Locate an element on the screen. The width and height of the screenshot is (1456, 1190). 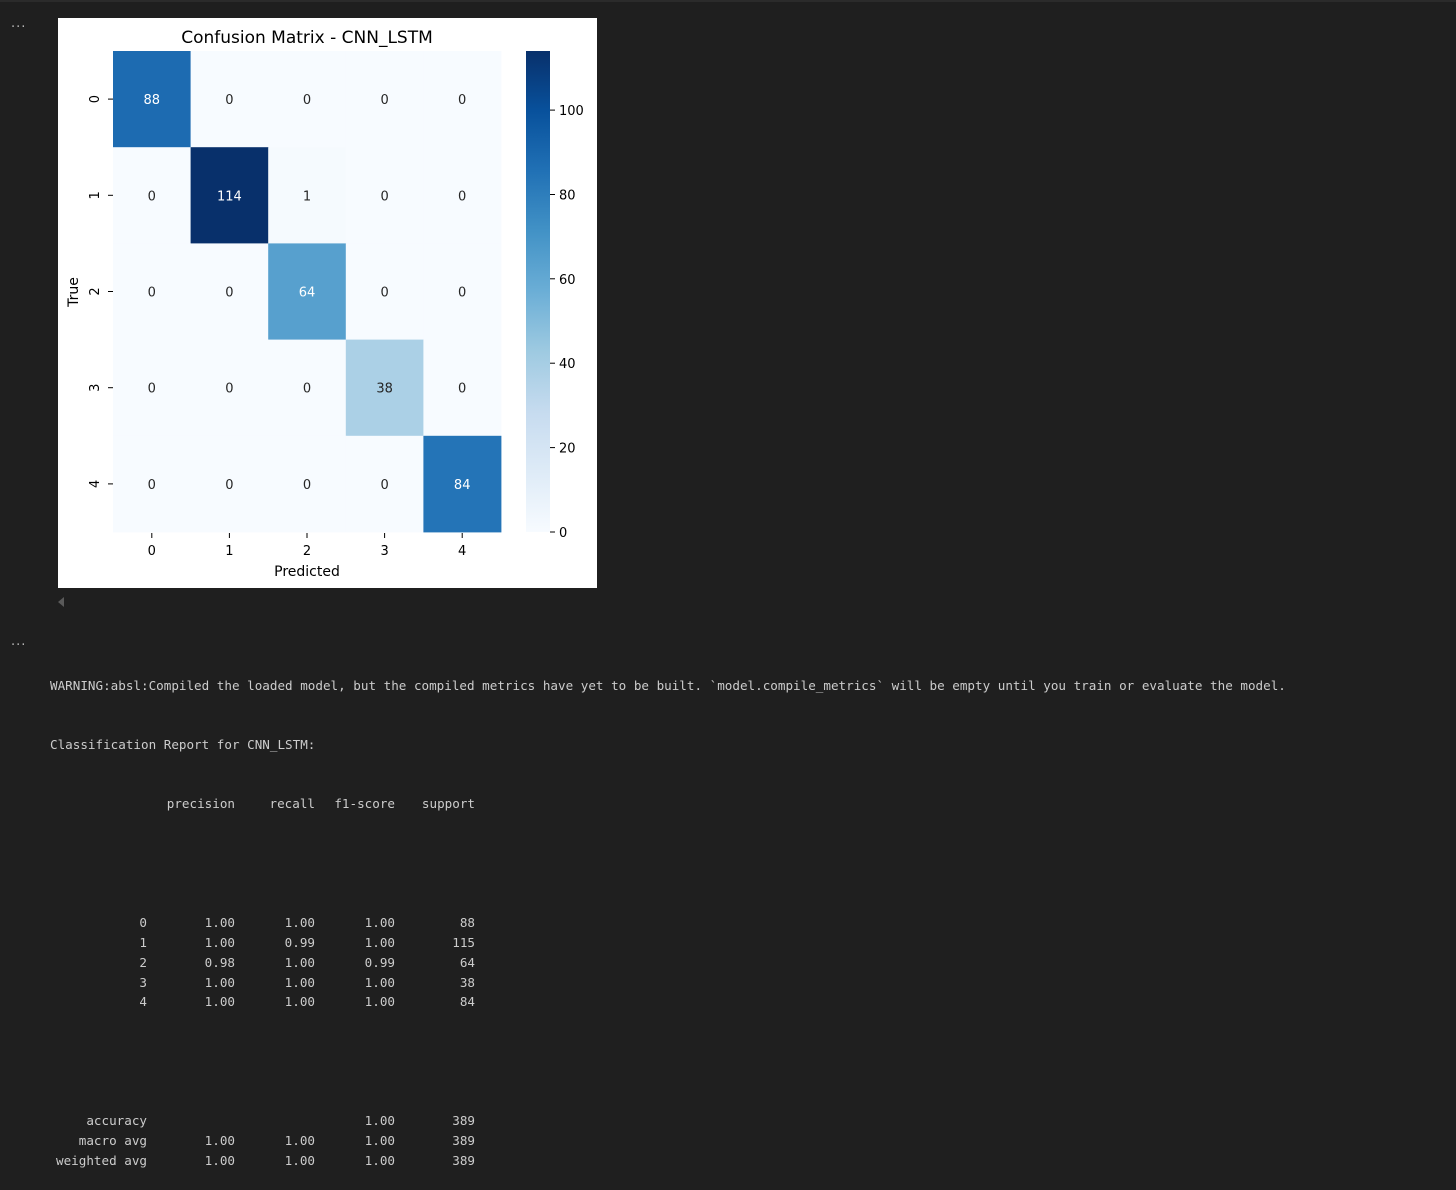
heatmap-cell-value: 84 is located at coordinates (462, 485).